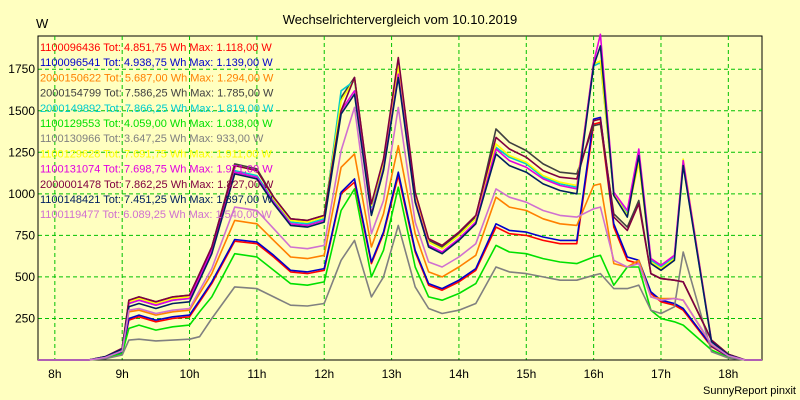 The height and width of the screenshot is (400, 800). I want to click on y-tick-label: 1500, so click(21, 111).